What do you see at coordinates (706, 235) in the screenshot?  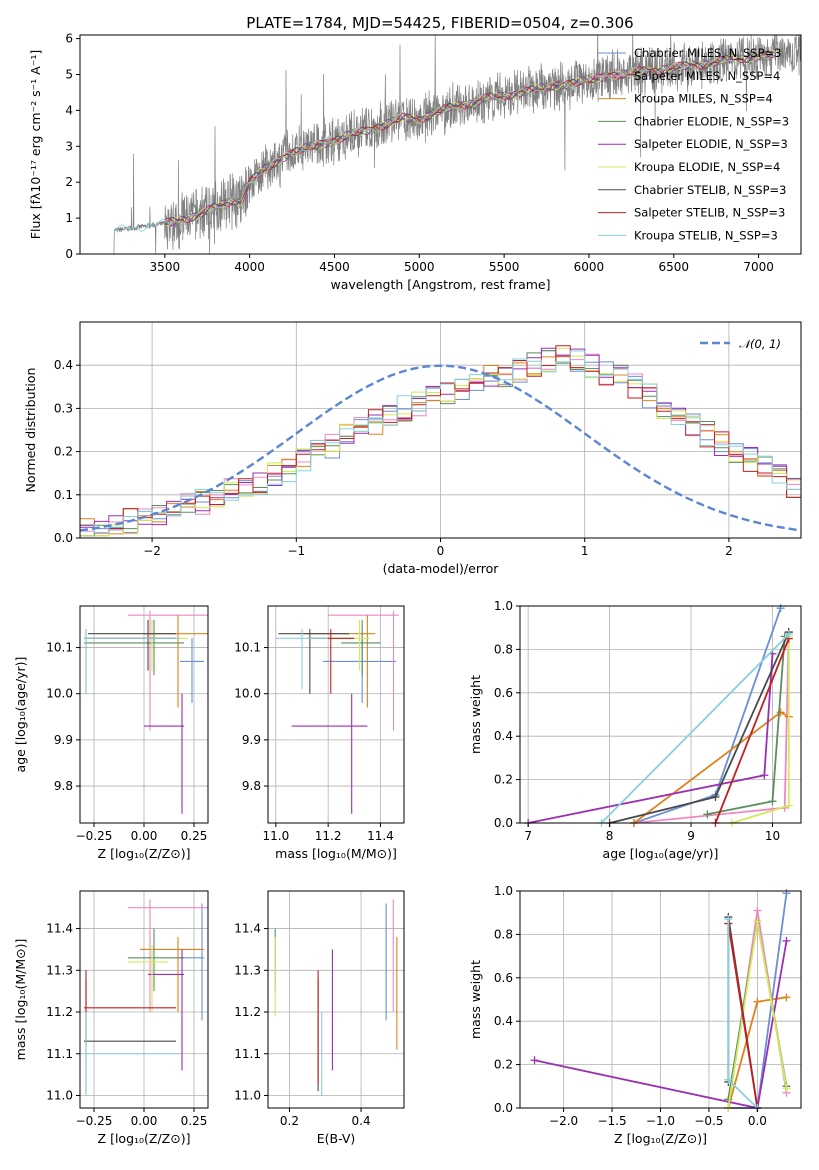 I see `legend-label: Kroupa STELIB, N_SSP=3` at bounding box center [706, 235].